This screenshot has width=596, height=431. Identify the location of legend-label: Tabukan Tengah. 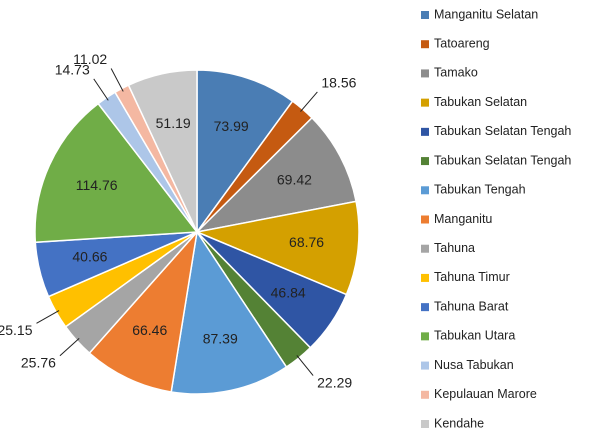
(480, 190).